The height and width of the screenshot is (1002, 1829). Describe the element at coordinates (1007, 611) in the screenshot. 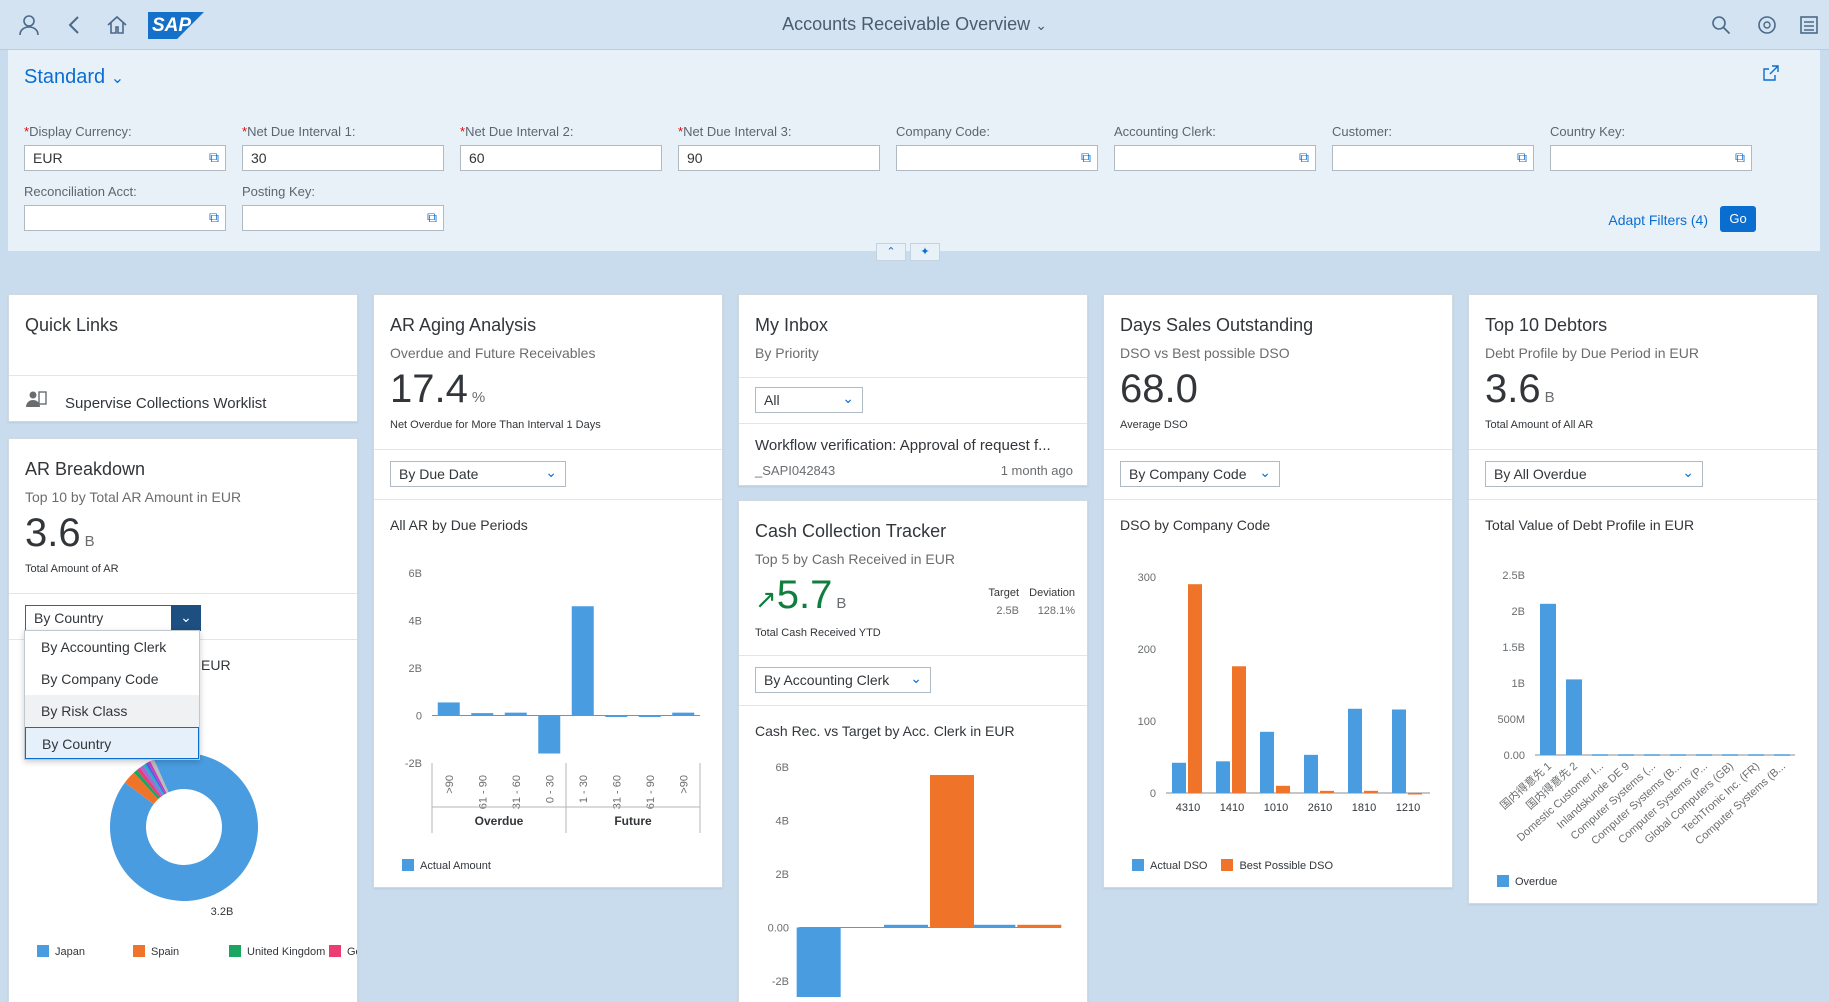

I see `target-value: 2.5B` at that location.